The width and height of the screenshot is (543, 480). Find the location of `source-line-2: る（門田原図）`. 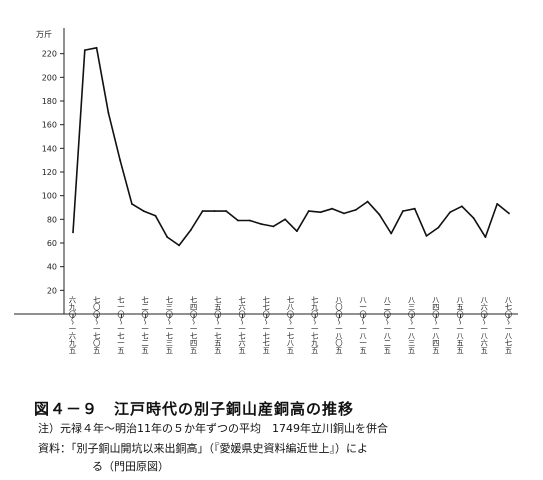

source-line-2: る（門田原図） is located at coordinates (130, 466).